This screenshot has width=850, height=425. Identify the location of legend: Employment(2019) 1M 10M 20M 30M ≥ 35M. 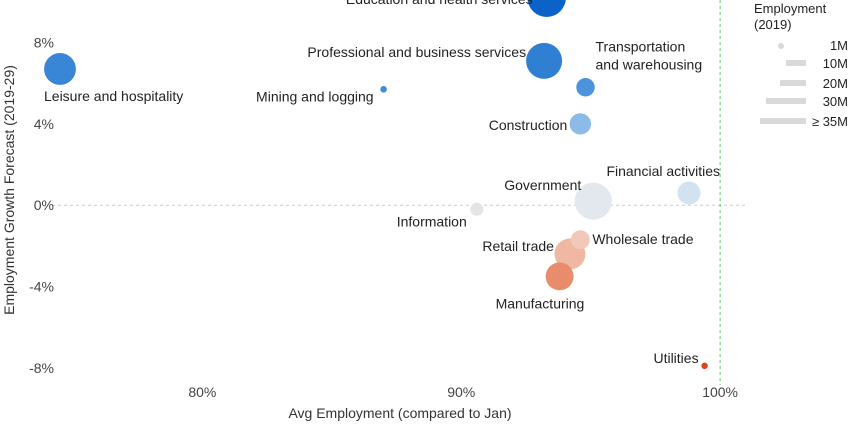
(801, 65).